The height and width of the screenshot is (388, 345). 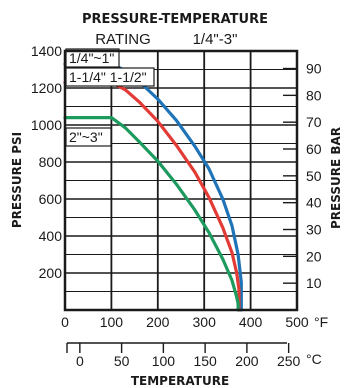 What do you see at coordinates (46, 125) in the screenshot?
I see `y-tick-label-psi: 1000` at bounding box center [46, 125].